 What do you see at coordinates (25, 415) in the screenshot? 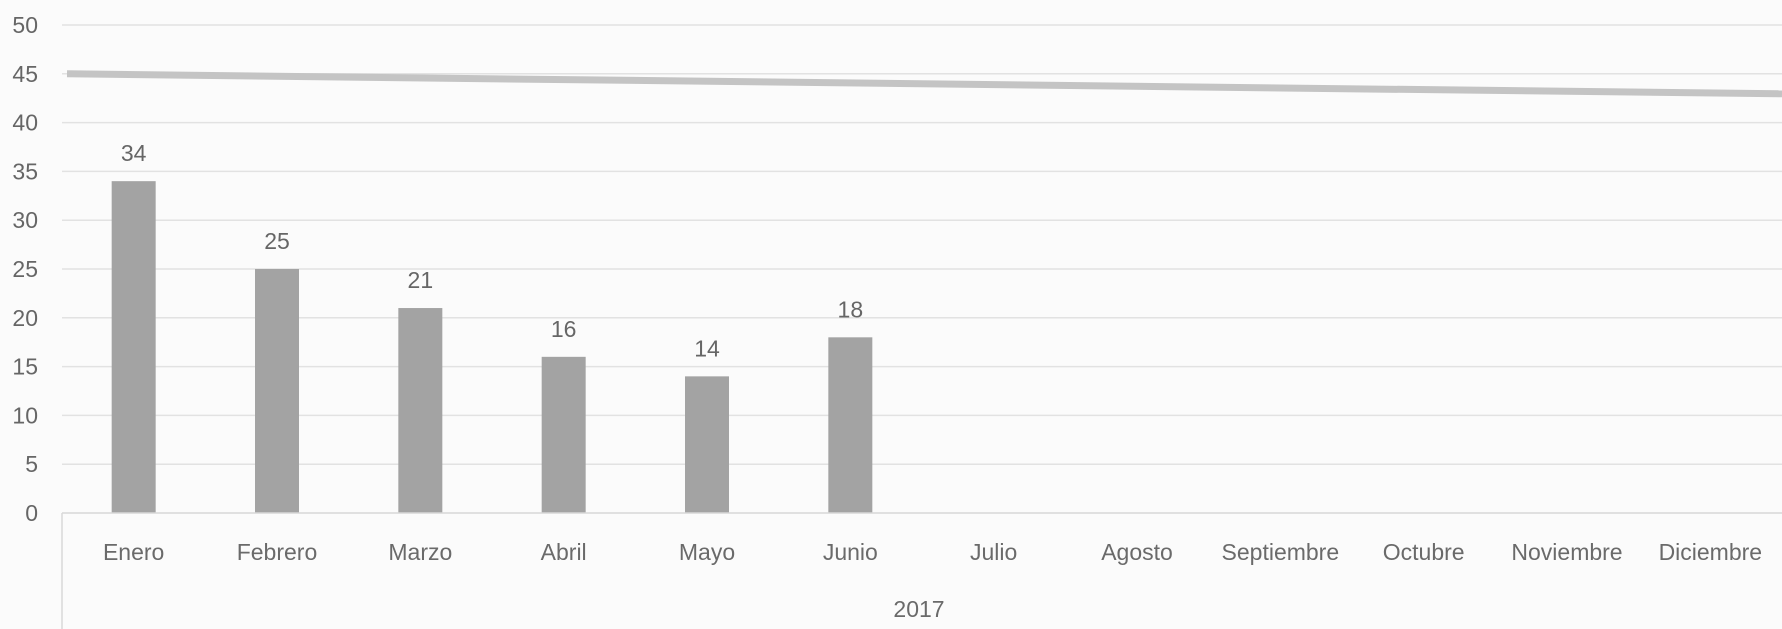
I see `y-tick-label: 10` at bounding box center [25, 415].